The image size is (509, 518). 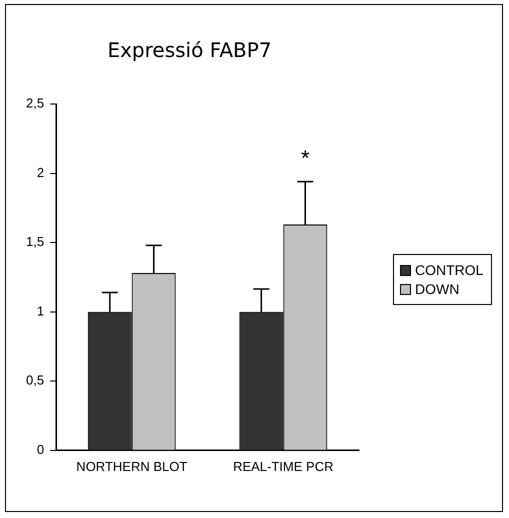 What do you see at coordinates (132, 466) in the screenshot?
I see `x-tick-label: NORTHERN BLOT` at bounding box center [132, 466].